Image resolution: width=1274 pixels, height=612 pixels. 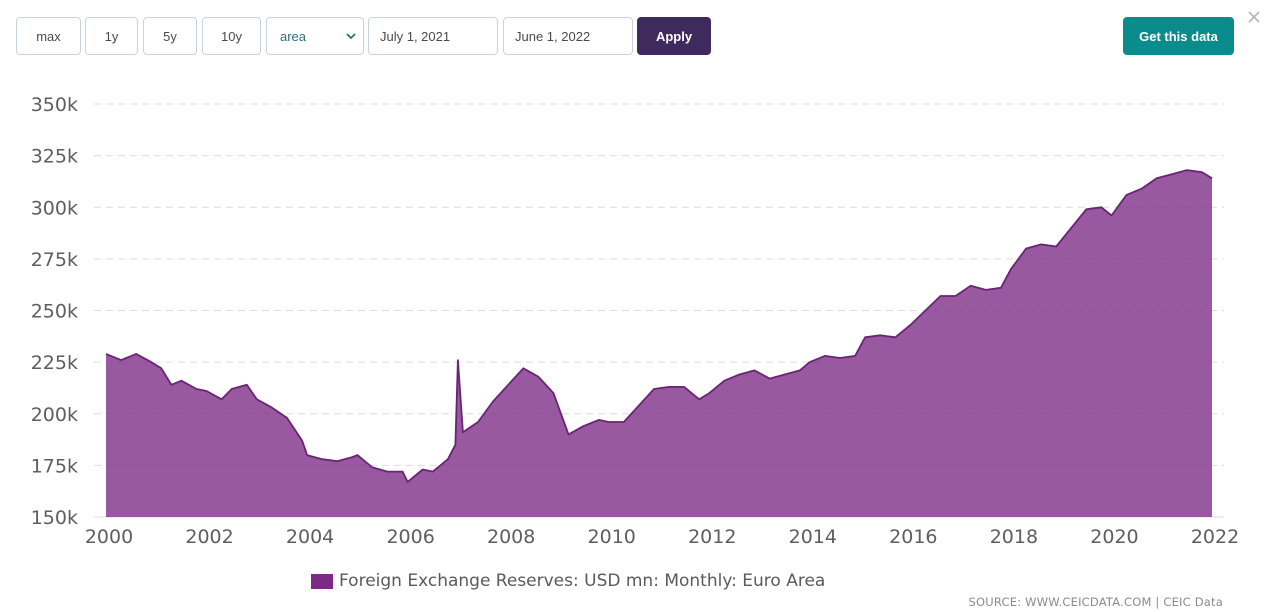 I want to click on chevron-down-icon, so click(x=351, y=36).